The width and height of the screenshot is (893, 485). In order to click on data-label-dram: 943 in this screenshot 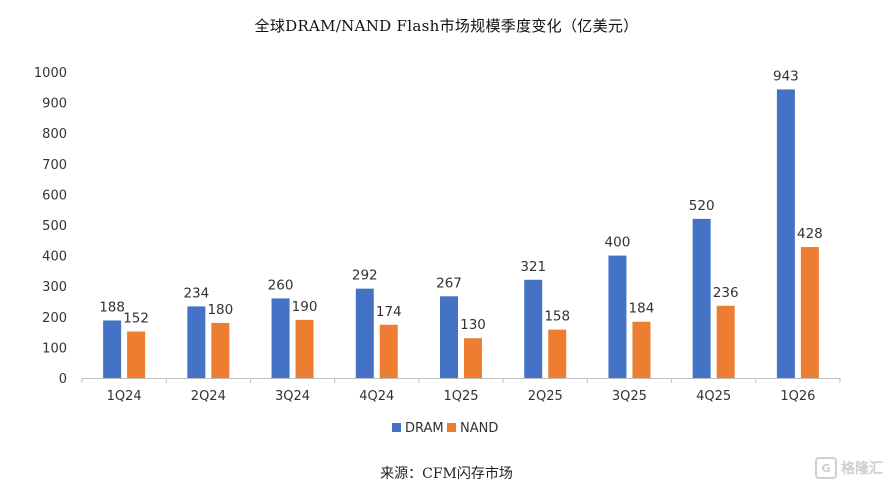, I will do `click(786, 76)`.